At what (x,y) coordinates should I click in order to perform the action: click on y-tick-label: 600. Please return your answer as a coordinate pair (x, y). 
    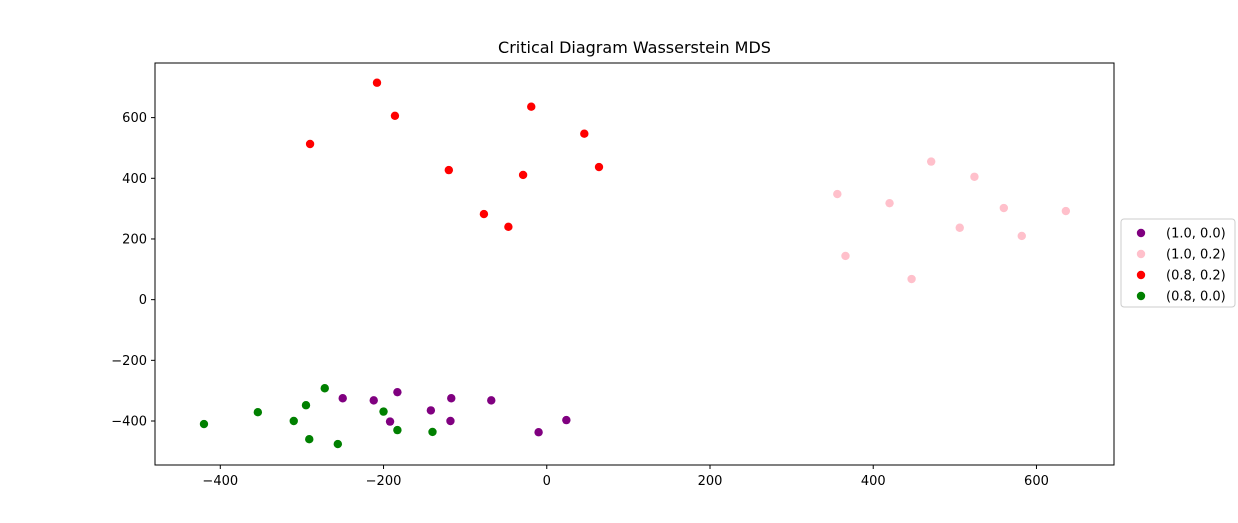
    Looking at the image, I should click on (134, 118).